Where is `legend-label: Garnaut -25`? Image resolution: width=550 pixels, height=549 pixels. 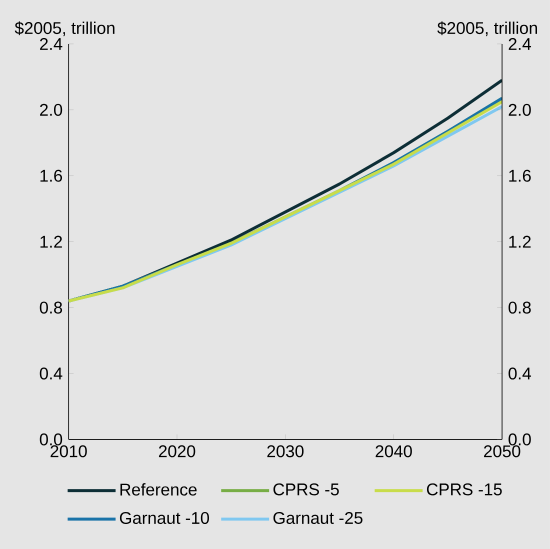 legend-label: Garnaut -25 is located at coordinates (317, 518).